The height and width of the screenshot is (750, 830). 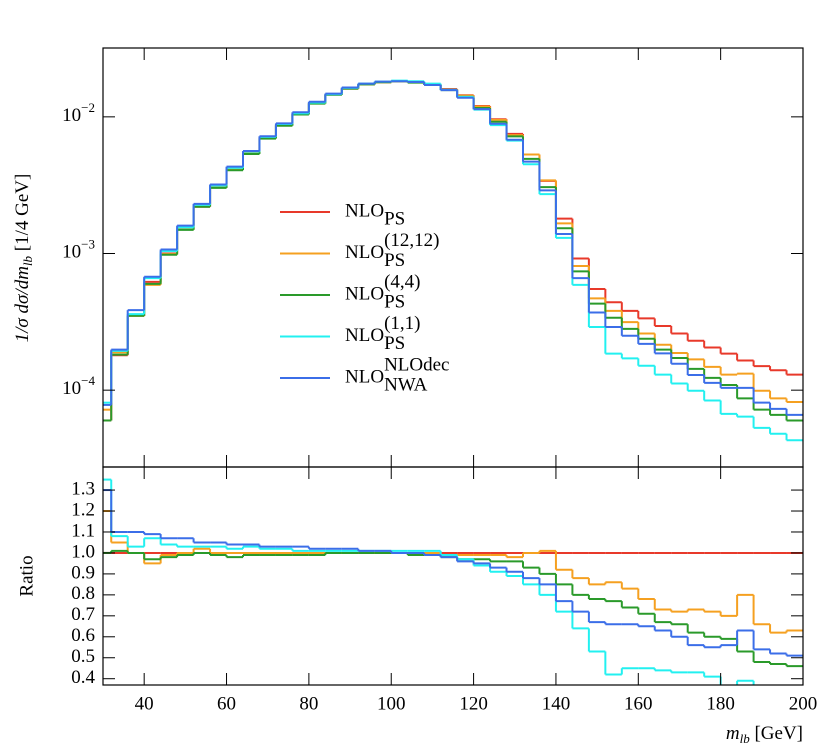 I want to click on y-label-sub: lb, so click(x=27, y=260).